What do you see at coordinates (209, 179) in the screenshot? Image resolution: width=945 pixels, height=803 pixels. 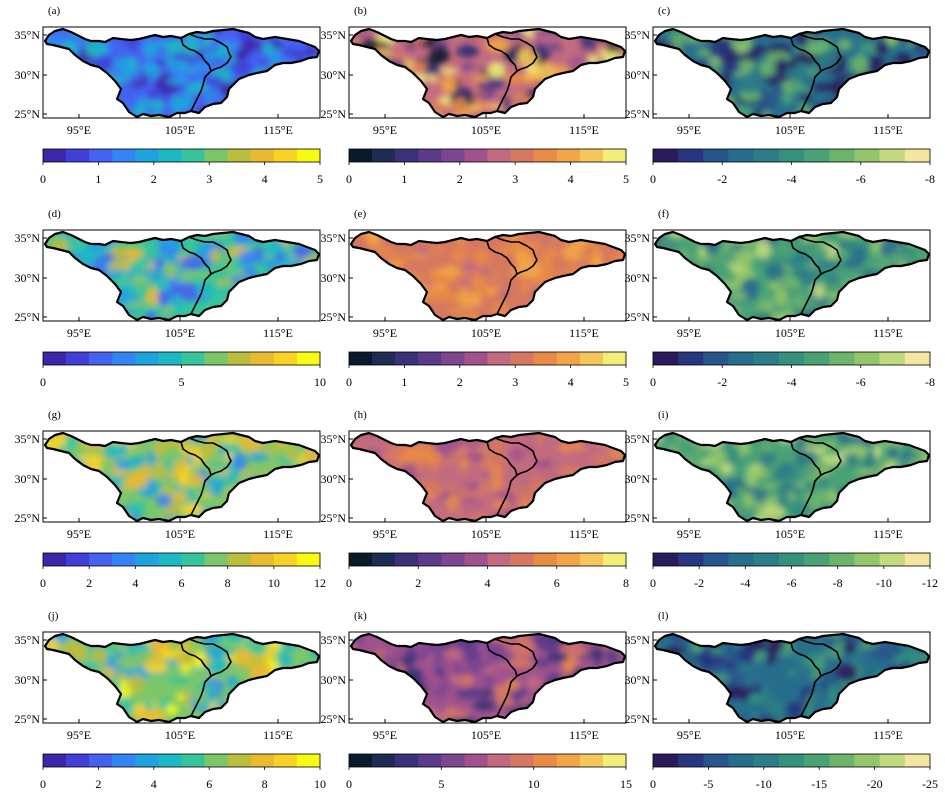 I see `colorbar-tick-label: 3` at bounding box center [209, 179].